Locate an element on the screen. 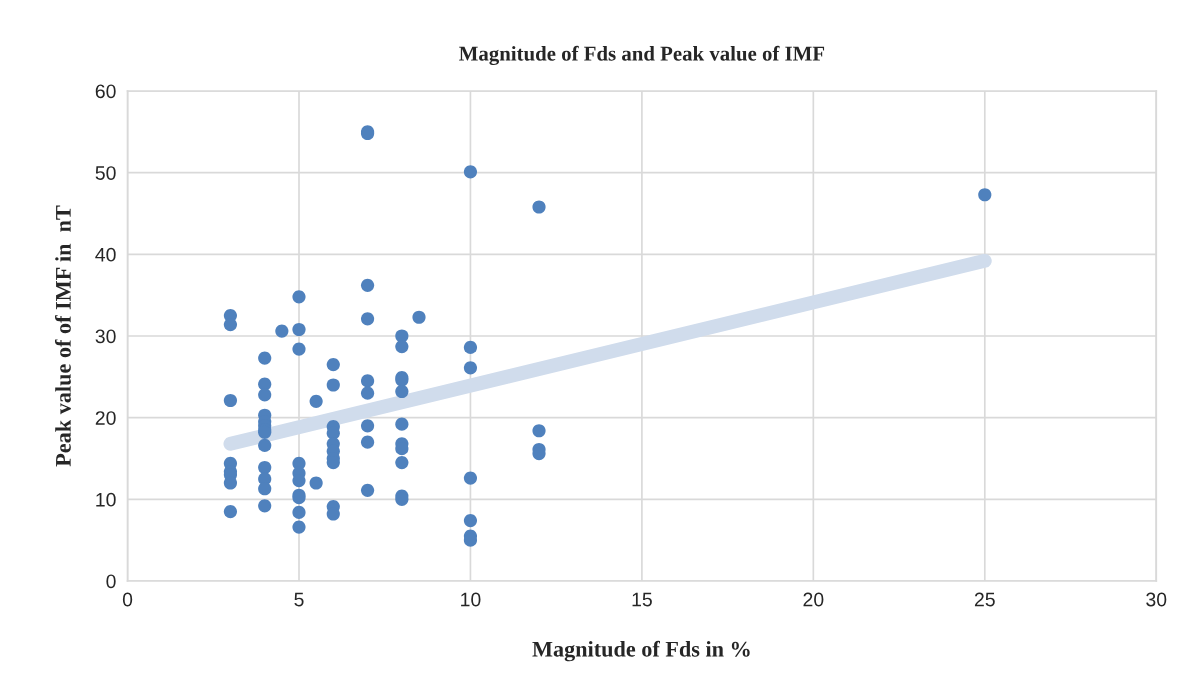  y-tick-label: 10 is located at coordinates (106, 499).